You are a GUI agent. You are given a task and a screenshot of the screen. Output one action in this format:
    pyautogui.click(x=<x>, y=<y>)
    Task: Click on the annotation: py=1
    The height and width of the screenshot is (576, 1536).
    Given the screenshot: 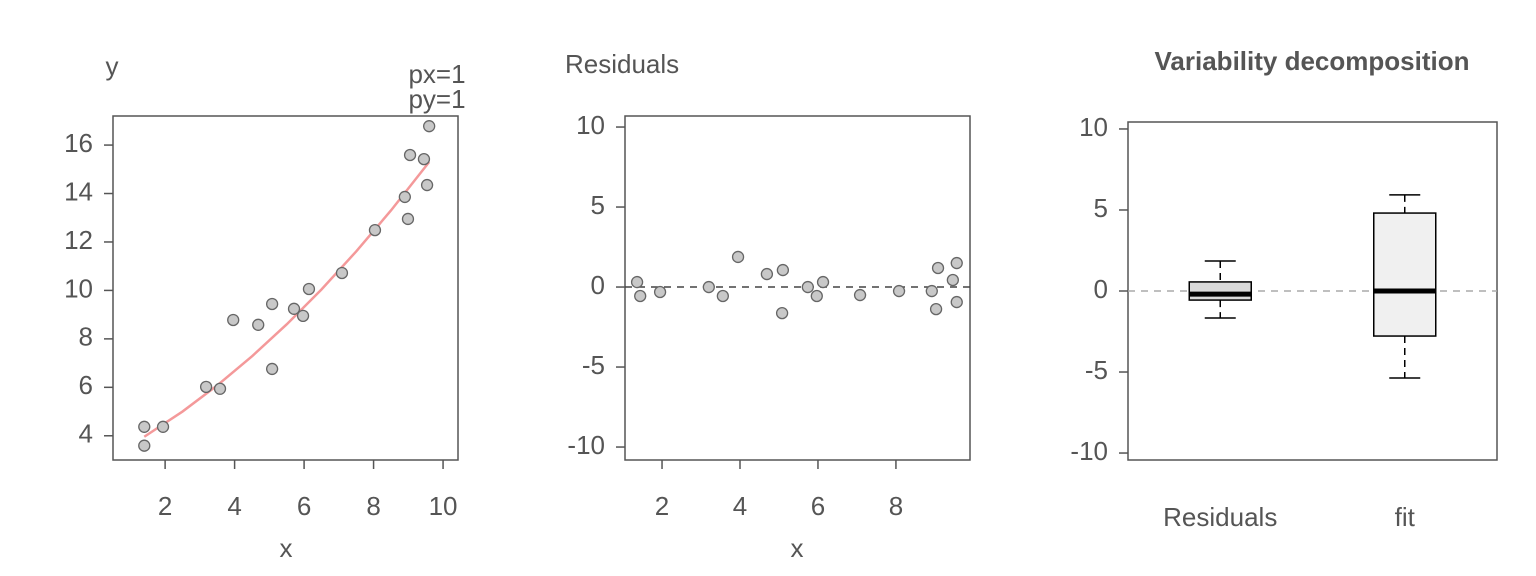 What is the action you would take?
    pyautogui.click(x=436, y=99)
    